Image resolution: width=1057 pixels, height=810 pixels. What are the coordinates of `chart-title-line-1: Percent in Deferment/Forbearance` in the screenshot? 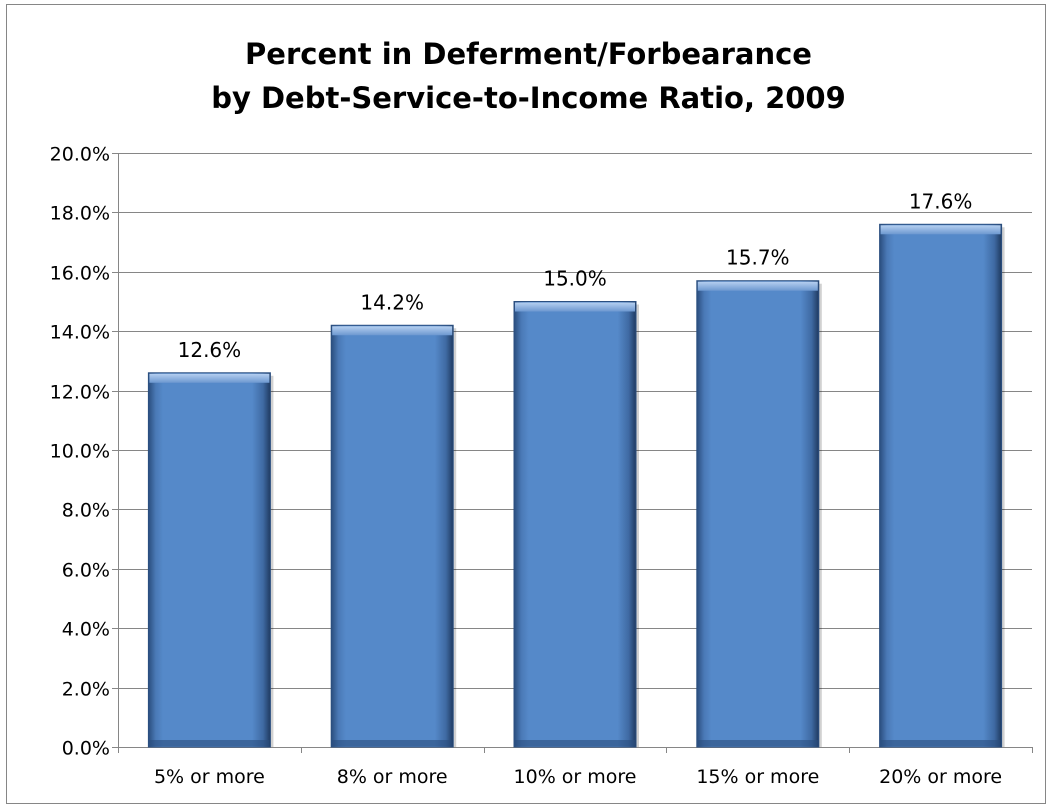 It's located at (528, 54).